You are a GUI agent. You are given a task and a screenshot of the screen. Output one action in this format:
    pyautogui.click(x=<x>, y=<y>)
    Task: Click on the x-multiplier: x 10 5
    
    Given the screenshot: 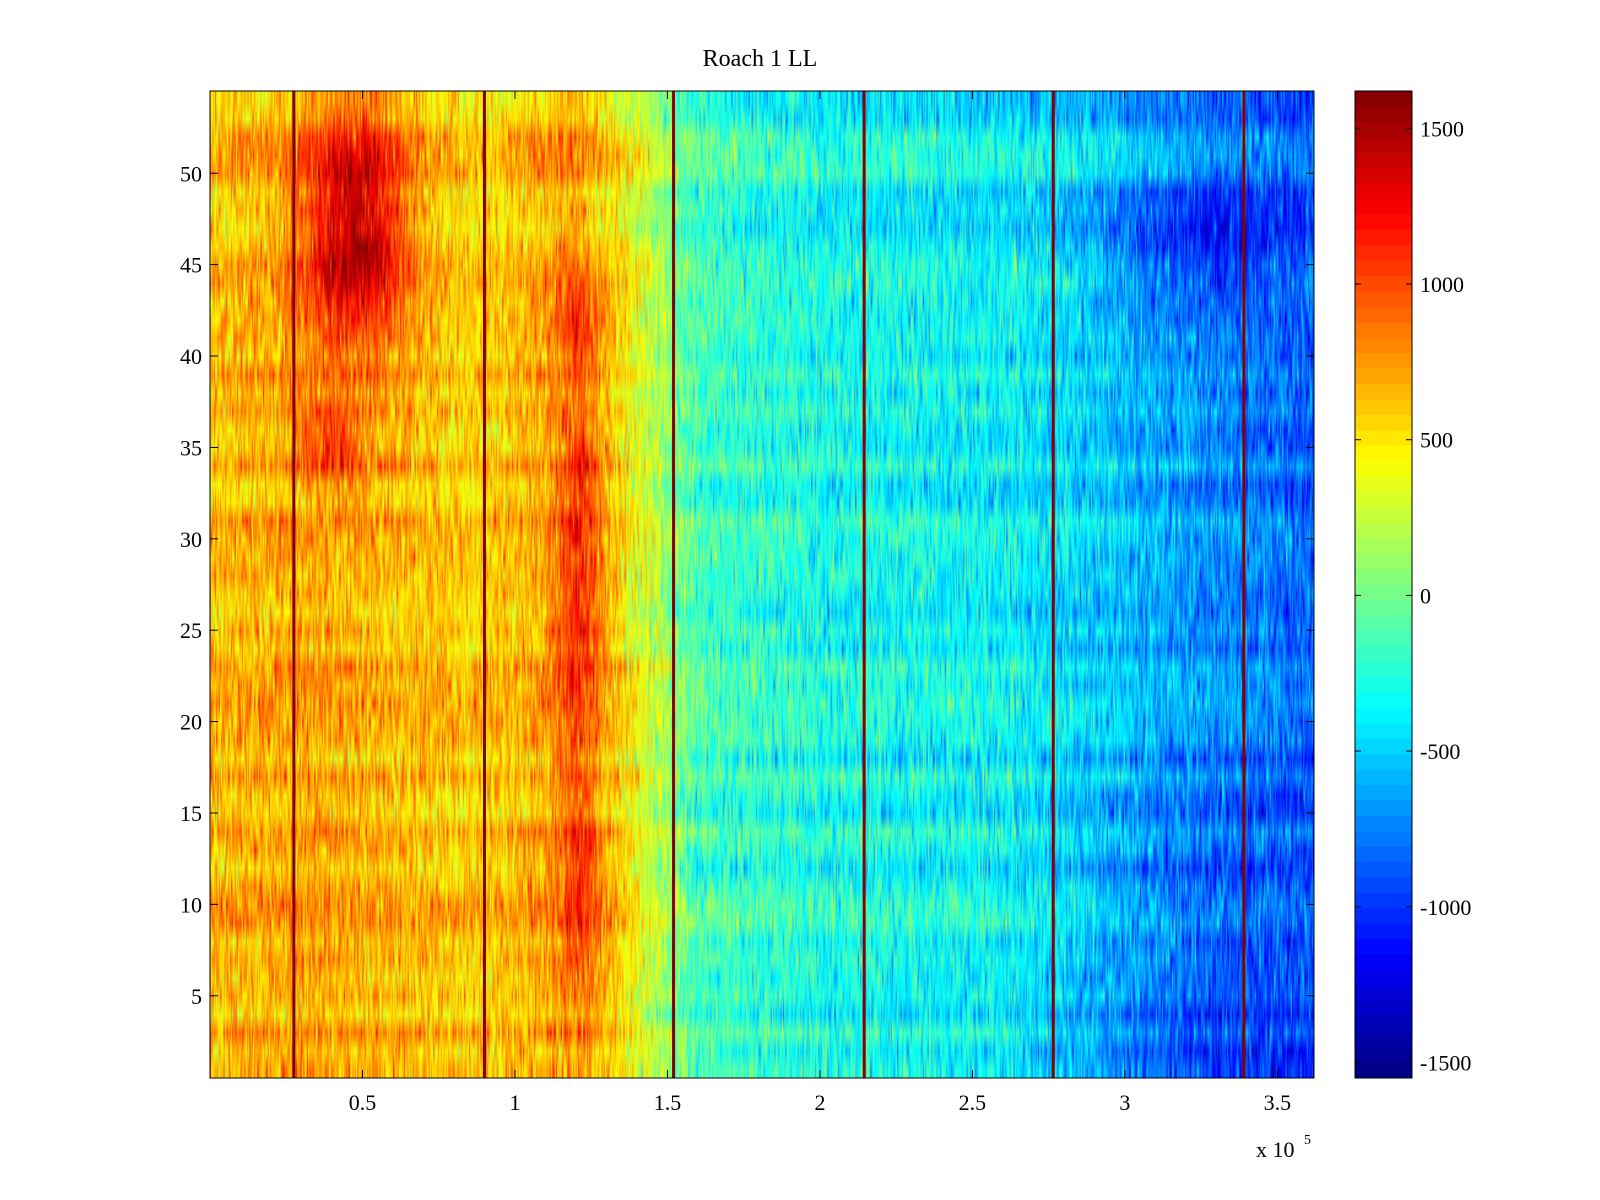 What is the action you would take?
    pyautogui.click(x=1283, y=1147)
    